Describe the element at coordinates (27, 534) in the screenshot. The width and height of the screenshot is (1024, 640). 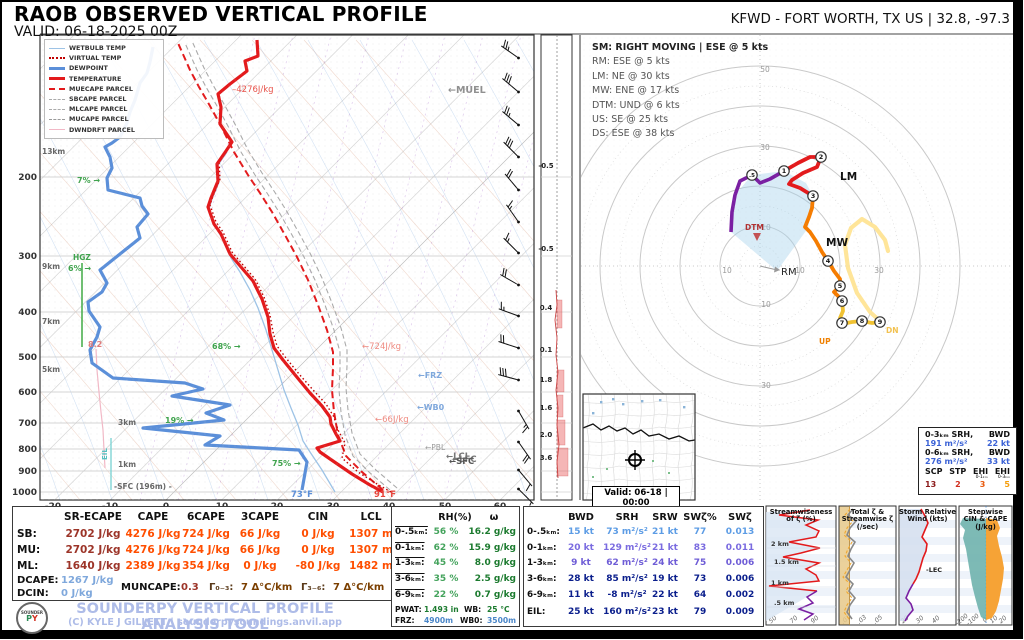
I see `thermo-row-label: SB:` at that location.